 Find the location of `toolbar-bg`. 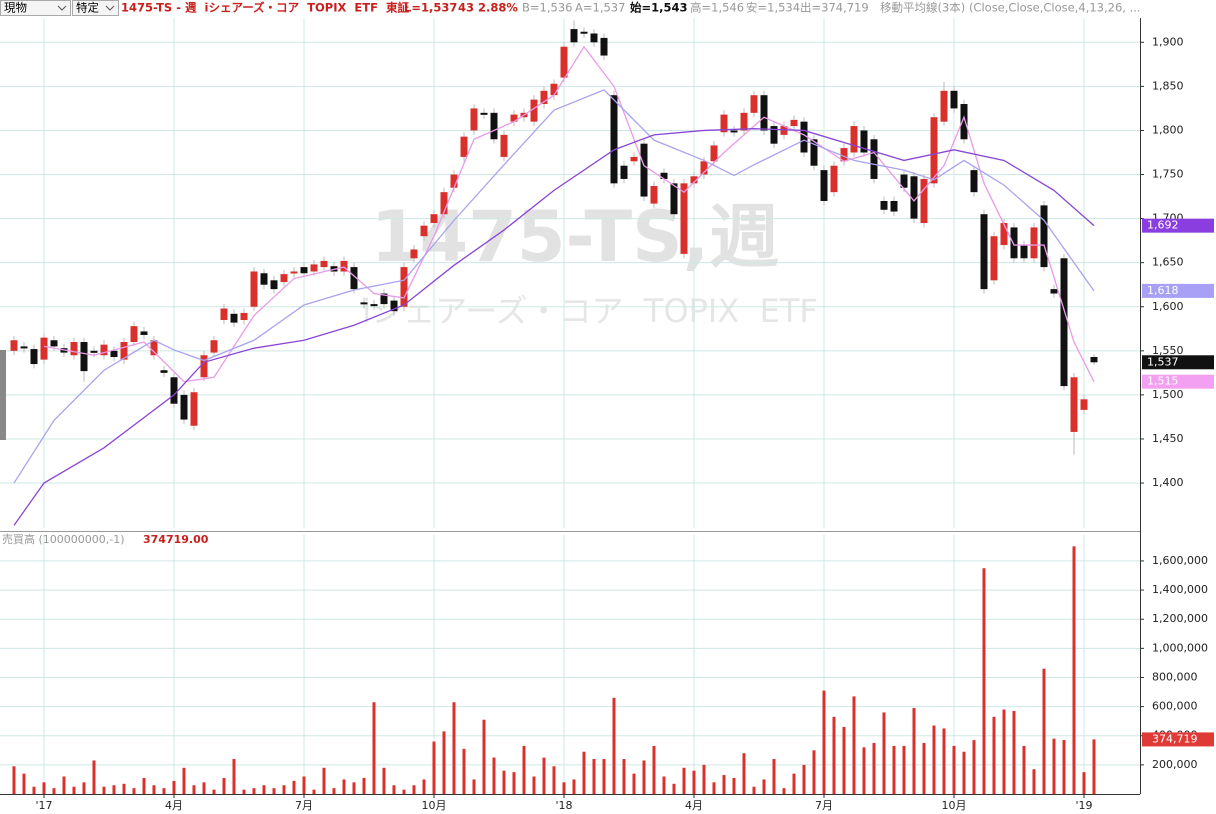

toolbar-bg is located at coordinates (608, 8).